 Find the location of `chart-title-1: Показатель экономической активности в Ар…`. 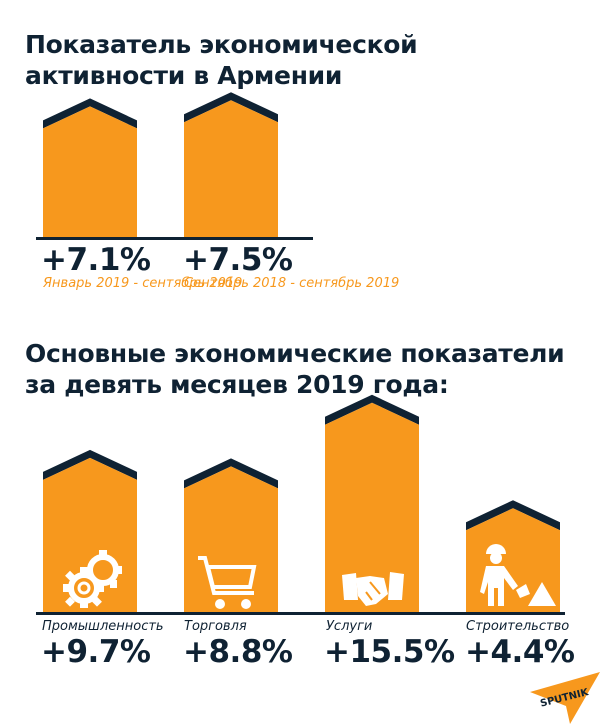

chart-title-1: Показатель экономической активности в Ар… is located at coordinates (221, 60).